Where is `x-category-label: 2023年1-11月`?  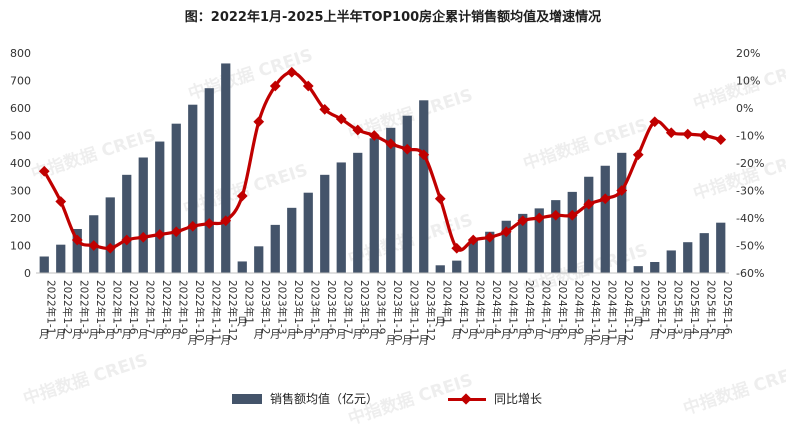
x-category-label: 2023年1-11月 is located at coordinates (411, 313).